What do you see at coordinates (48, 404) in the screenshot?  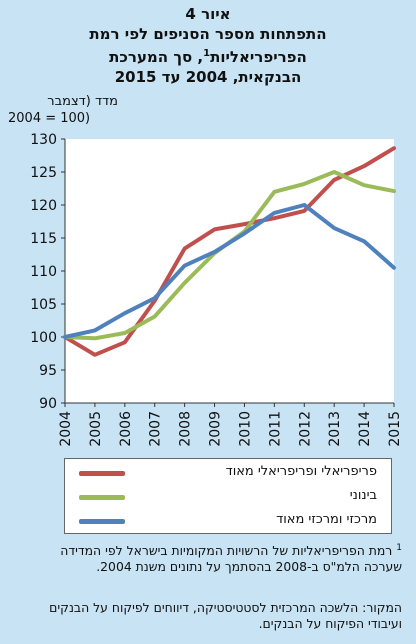 I see `y-tick-label: 90` at bounding box center [48, 404].